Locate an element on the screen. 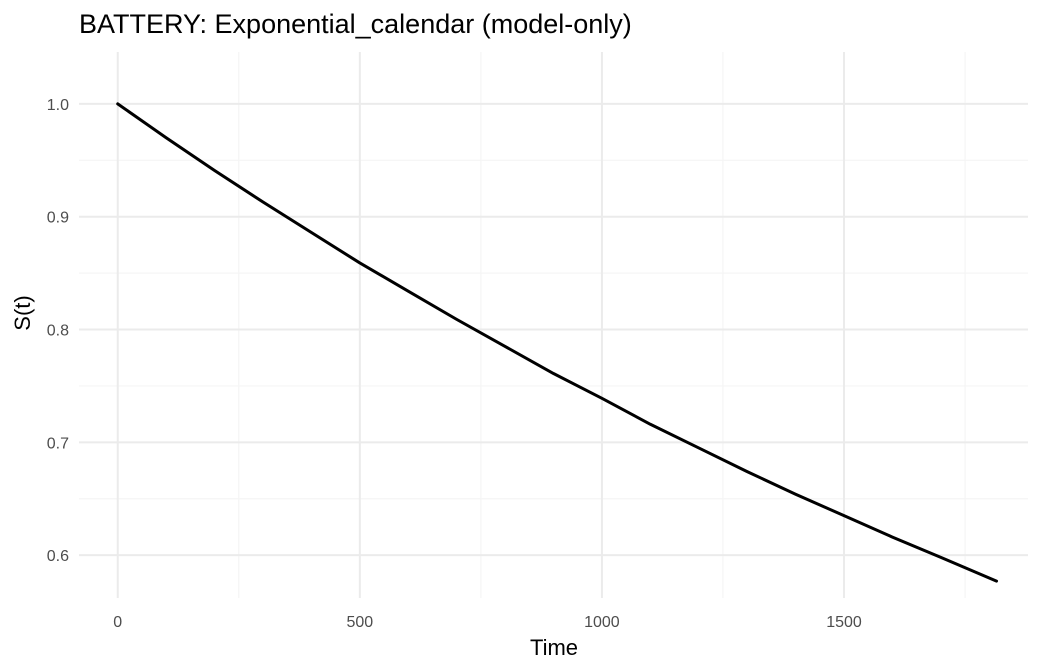 Image resolution: width=1040 pixels, height=672 pixels. y-tick-label-0: 0.6 is located at coordinates (58, 556).